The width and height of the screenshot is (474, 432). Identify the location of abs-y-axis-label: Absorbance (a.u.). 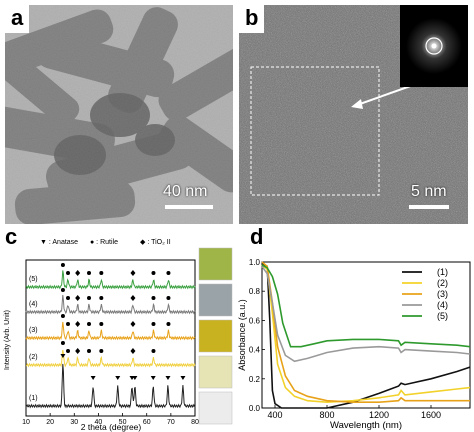
(242, 335).